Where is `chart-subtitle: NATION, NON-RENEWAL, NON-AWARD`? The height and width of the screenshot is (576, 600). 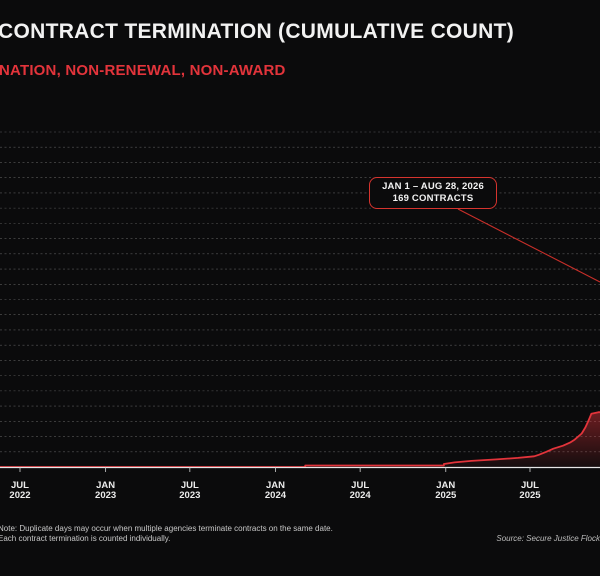 chart-subtitle: NATION, NON-RENEWAL, NON-AWARD is located at coordinates (143, 70).